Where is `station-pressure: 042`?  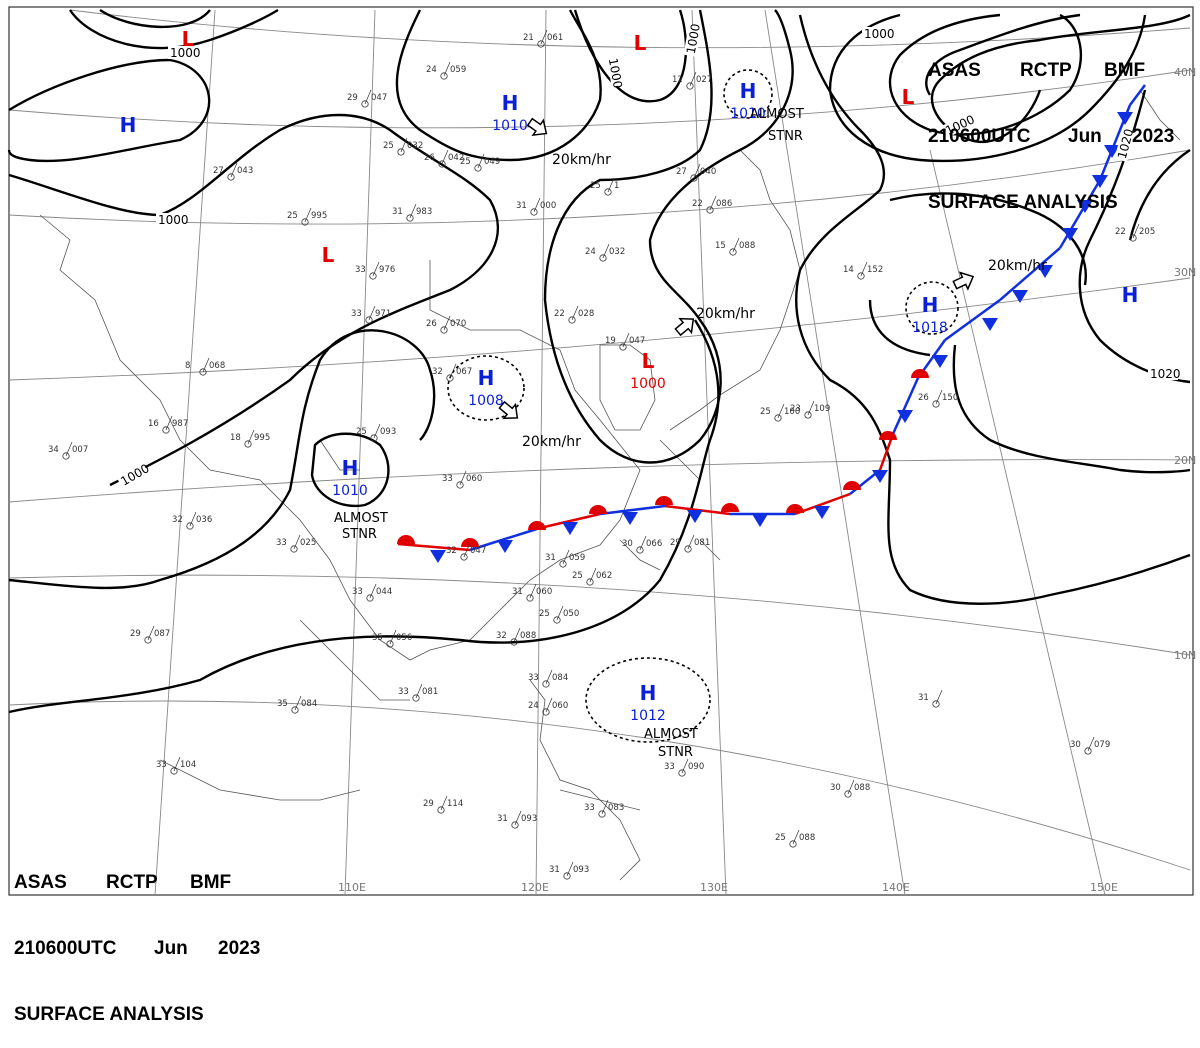
station-pressure: 042 is located at coordinates (456, 158).